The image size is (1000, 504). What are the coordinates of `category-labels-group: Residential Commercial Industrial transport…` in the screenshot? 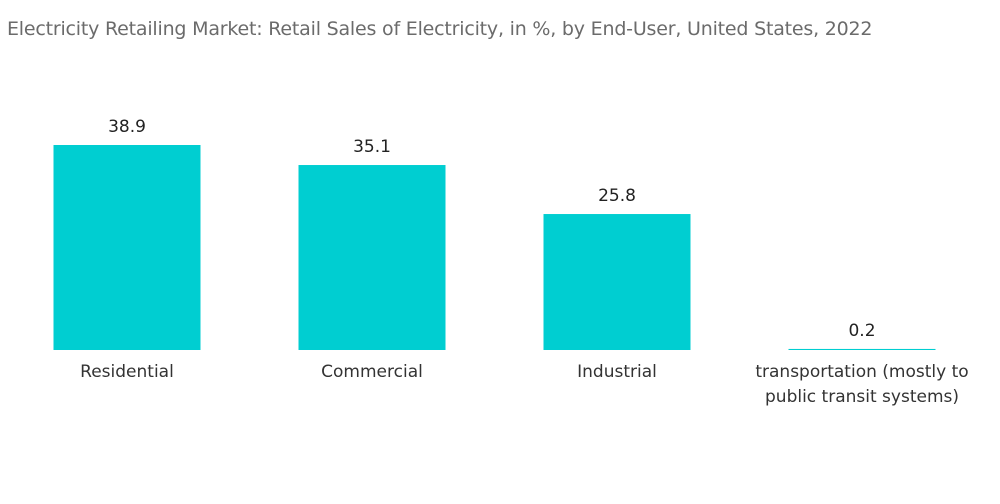 It's located at (524, 384).